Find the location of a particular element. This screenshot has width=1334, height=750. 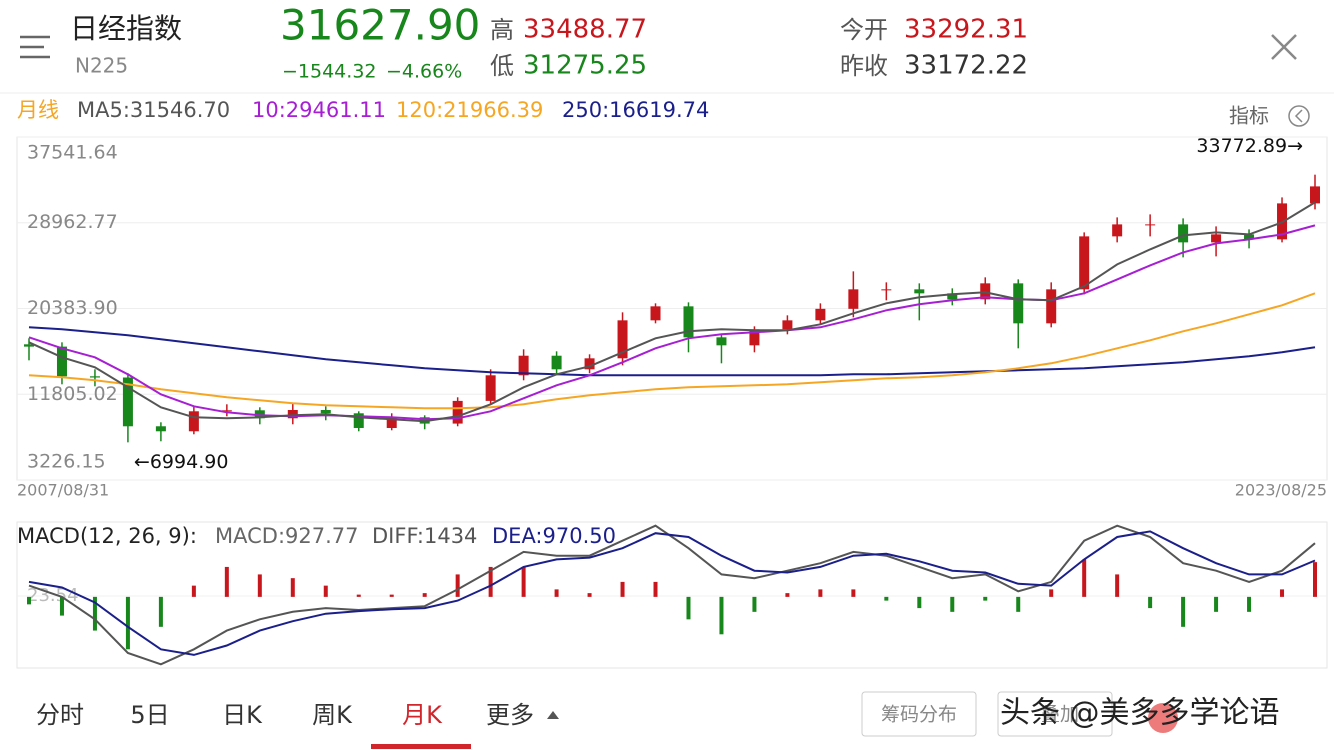

y-tick-label: 20383.90 is located at coordinates (72, 308).